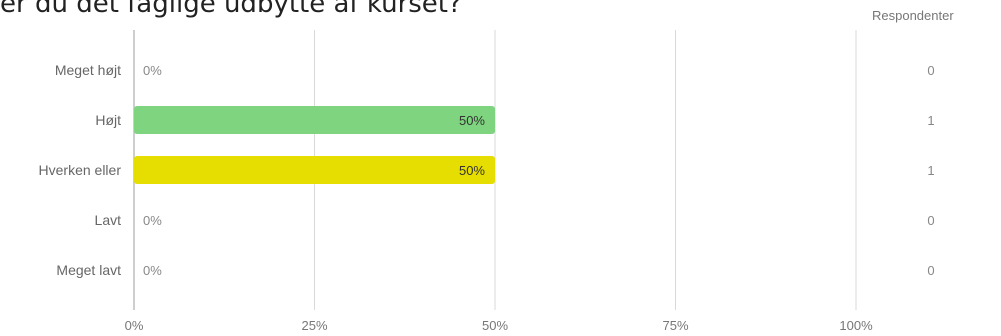  Describe the element at coordinates (80, 170) in the screenshot. I see `category-label: Hverken eller` at that location.